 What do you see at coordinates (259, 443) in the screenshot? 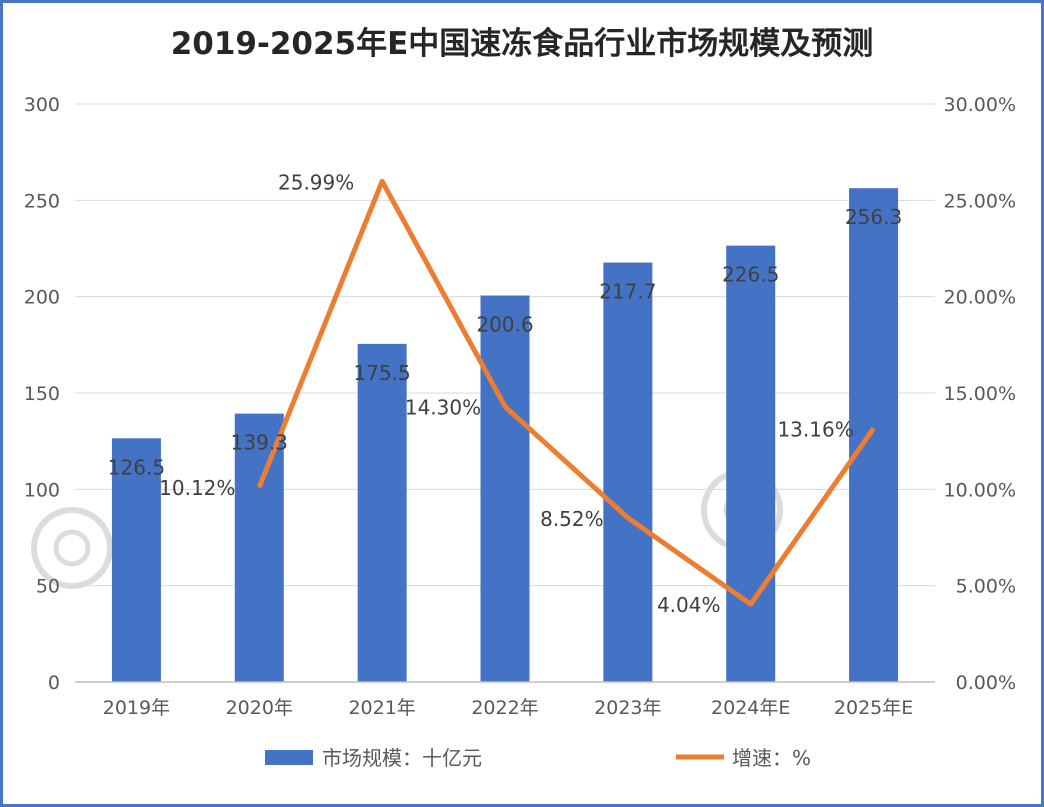
I see `bar-value-label: 139.3` at bounding box center [259, 443].